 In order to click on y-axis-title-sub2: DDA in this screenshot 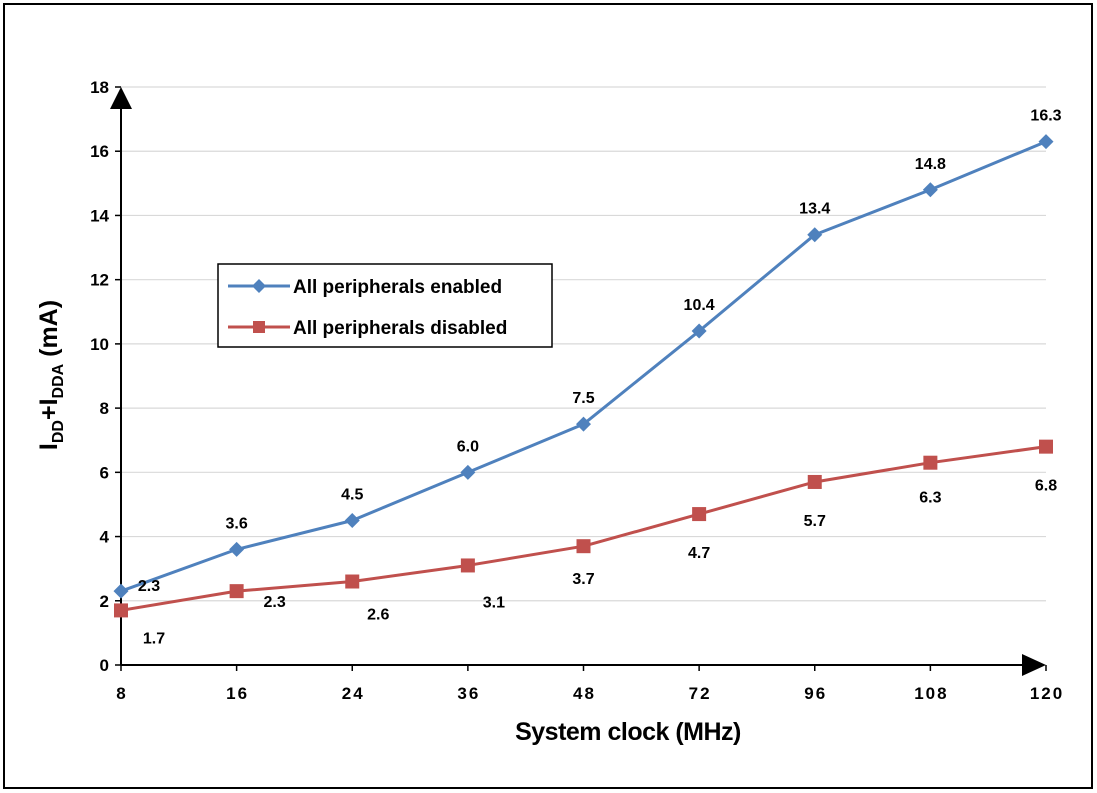, I will do `click(58, 380)`.